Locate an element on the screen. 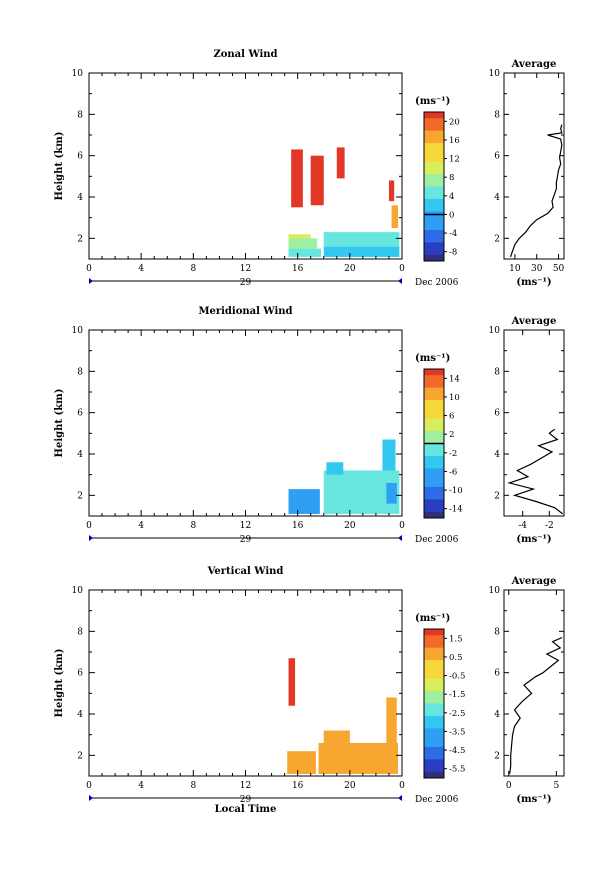  panel-title: Vertical Wind is located at coordinates (245, 571).